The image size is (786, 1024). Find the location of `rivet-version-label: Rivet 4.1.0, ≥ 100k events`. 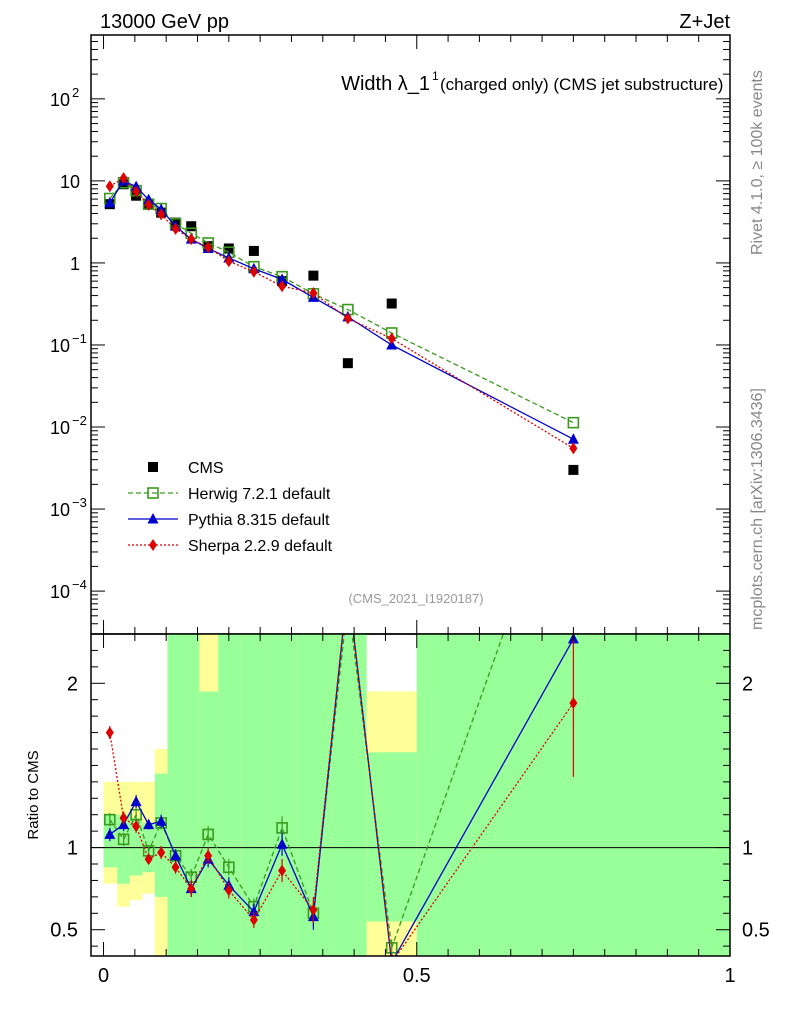

rivet-version-label: Rivet 4.1.0, ≥ 100k events is located at coordinates (757, 162).